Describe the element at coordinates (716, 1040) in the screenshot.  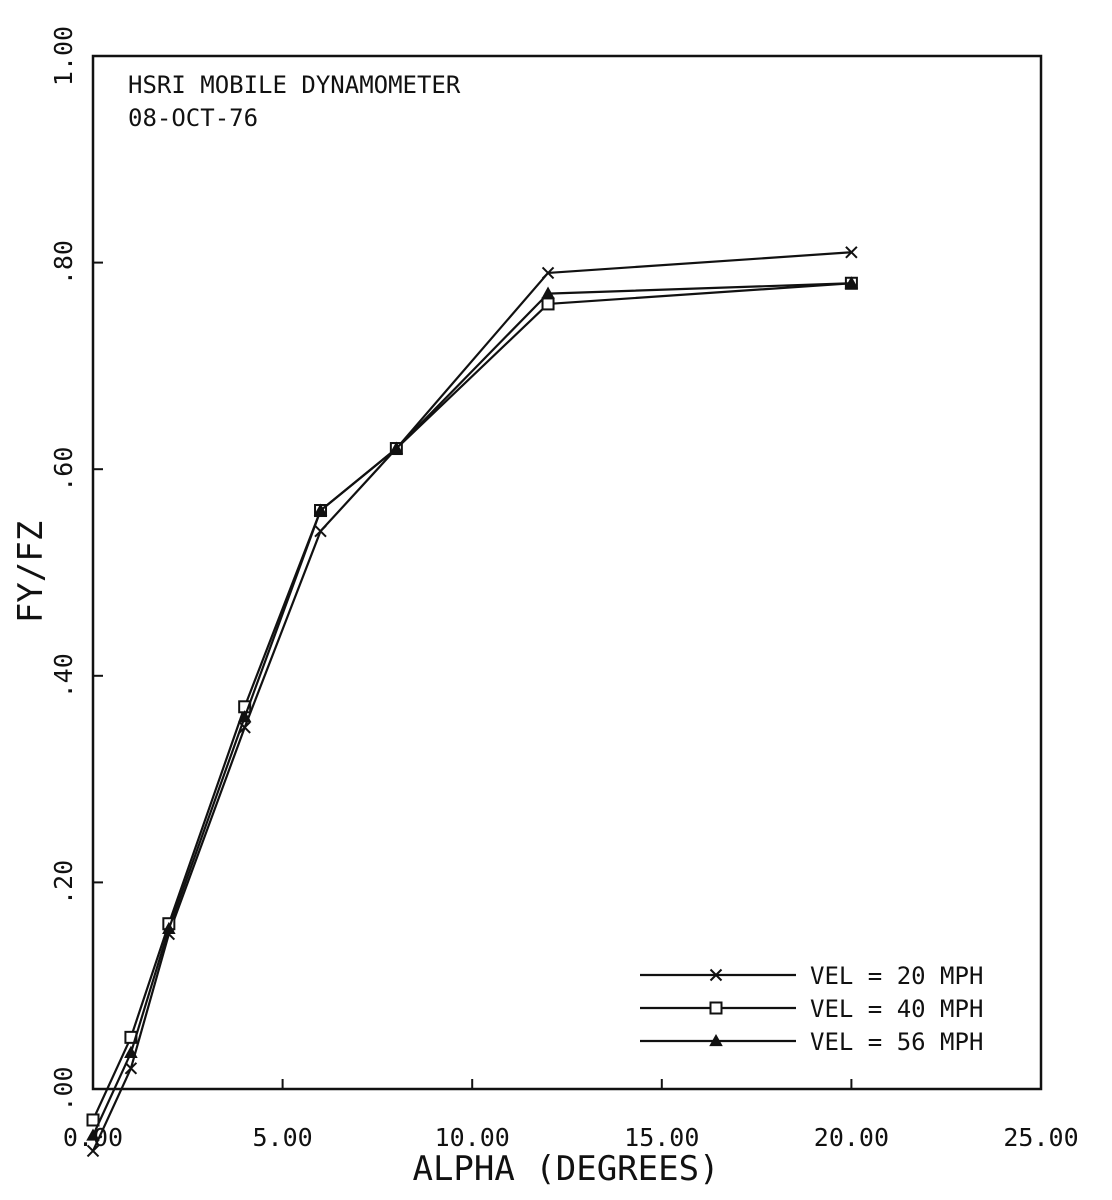
I see `legend-marker-triangle` at that location.